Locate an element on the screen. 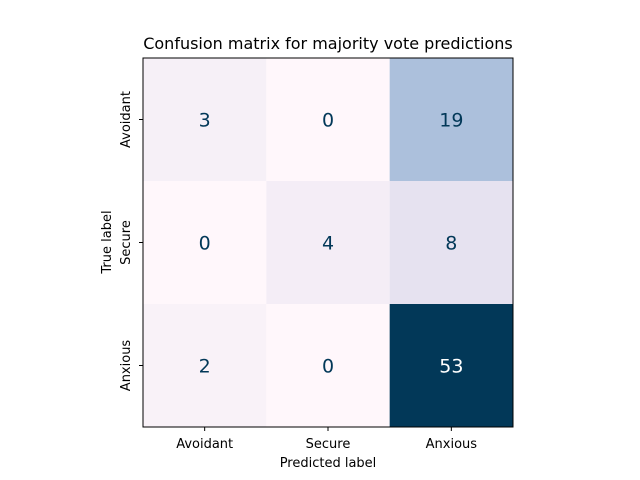 This screenshot has width=640, height=480. x-tick-label: Anxious is located at coordinates (452, 444).